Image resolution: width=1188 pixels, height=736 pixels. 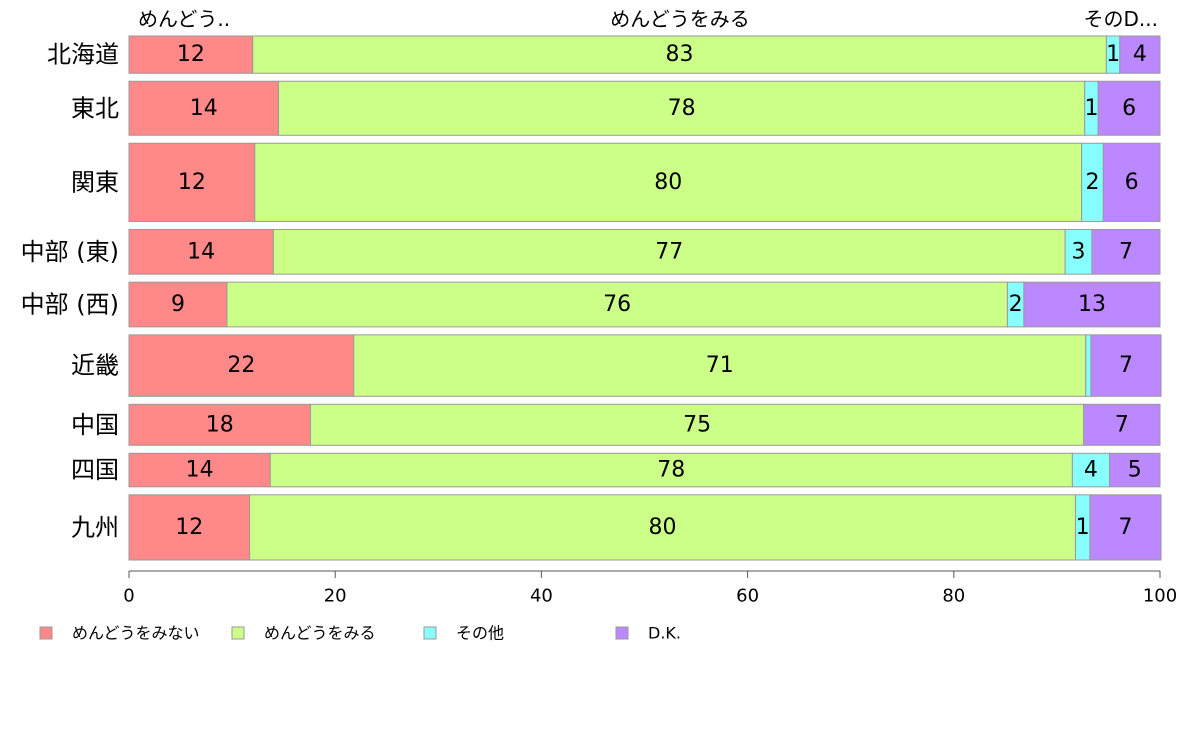 What do you see at coordinates (95, 108) in the screenshot?
I see `row-label: 東北` at bounding box center [95, 108].